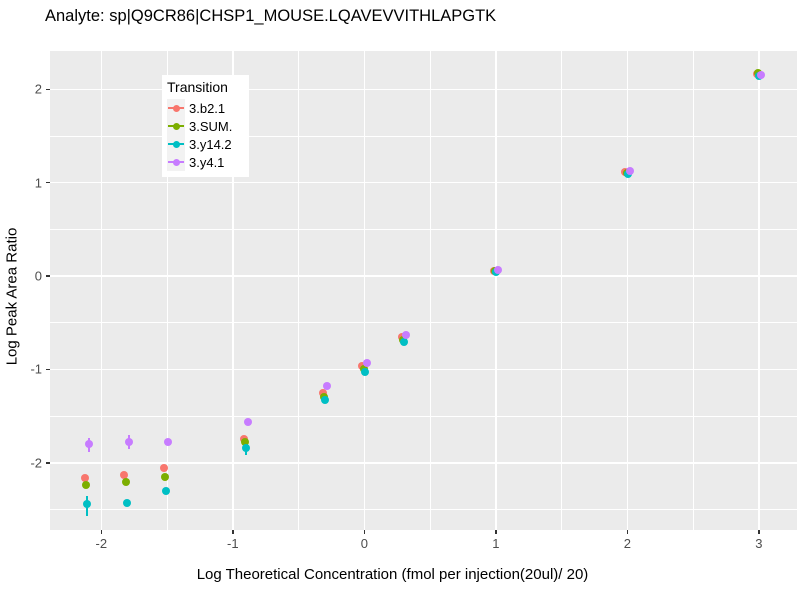 Image resolution: width=800 pixels, height=600 pixels. What do you see at coordinates (211, 126) in the screenshot?
I see `legend-item-label: 3.SUM.` at bounding box center [211, 126].